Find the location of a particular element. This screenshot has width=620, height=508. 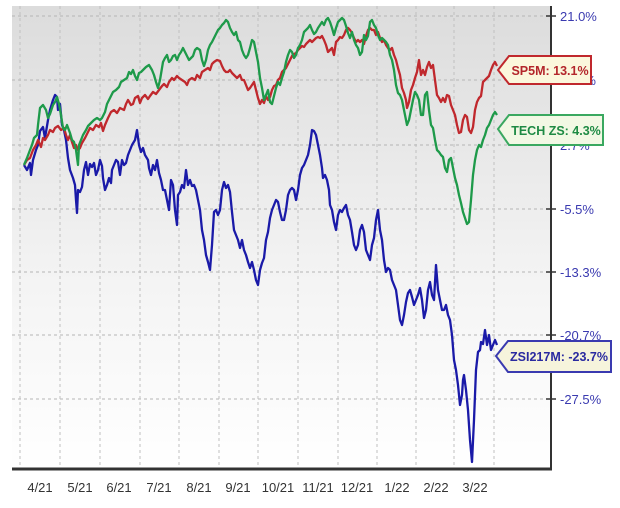

series-tag-label: ZSI217M: -23.7% is located at coordinates (559, 357).